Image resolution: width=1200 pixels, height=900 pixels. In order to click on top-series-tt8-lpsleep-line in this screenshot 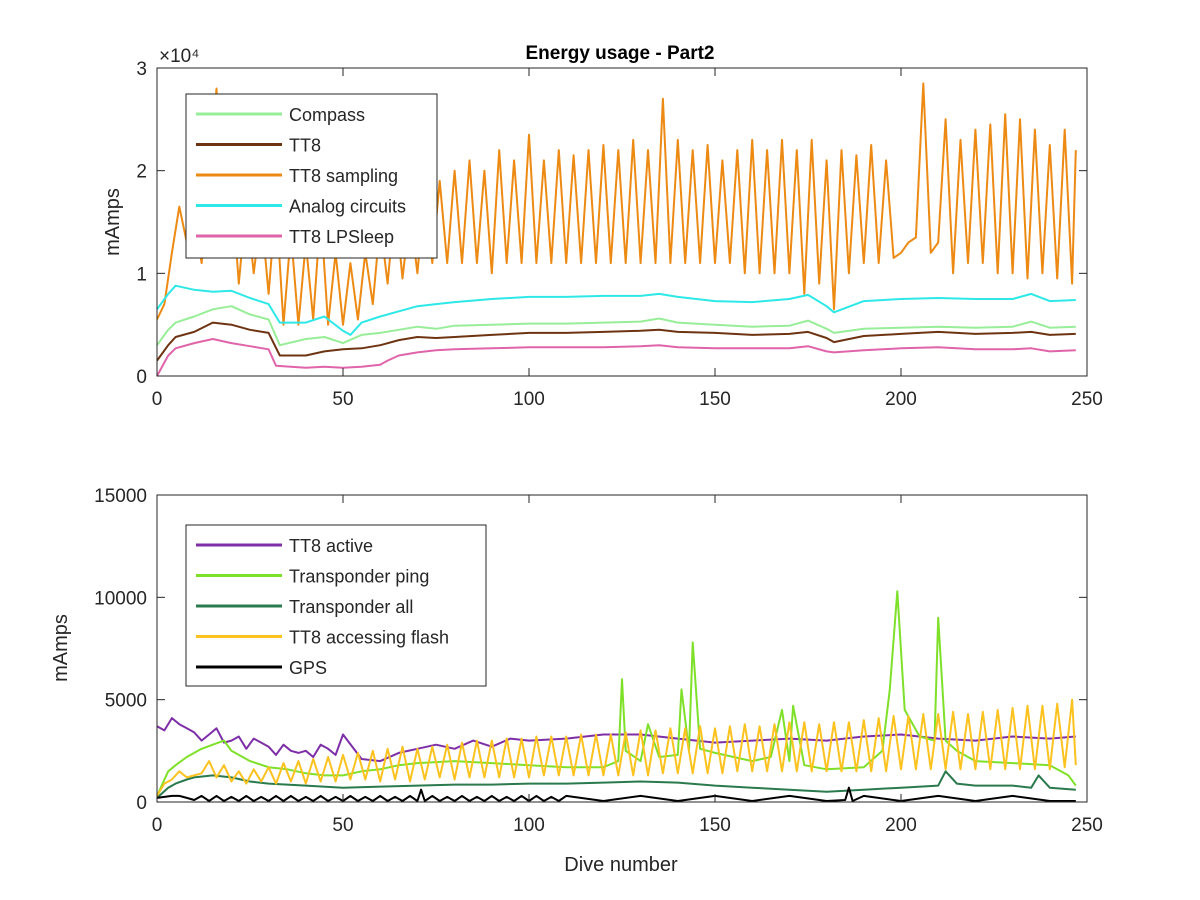, I will do `click(616, 357)`.